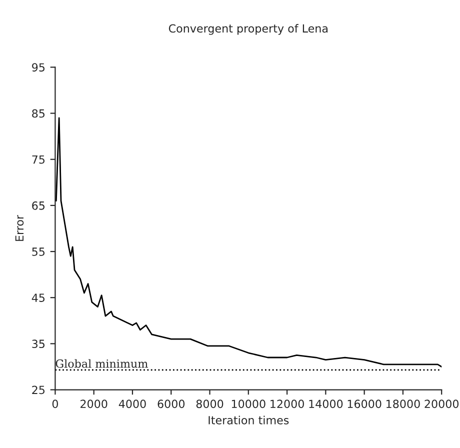 This screenshot has height=448, width=460. I want to click on x-tick-label: 12000, so click(287, 404).